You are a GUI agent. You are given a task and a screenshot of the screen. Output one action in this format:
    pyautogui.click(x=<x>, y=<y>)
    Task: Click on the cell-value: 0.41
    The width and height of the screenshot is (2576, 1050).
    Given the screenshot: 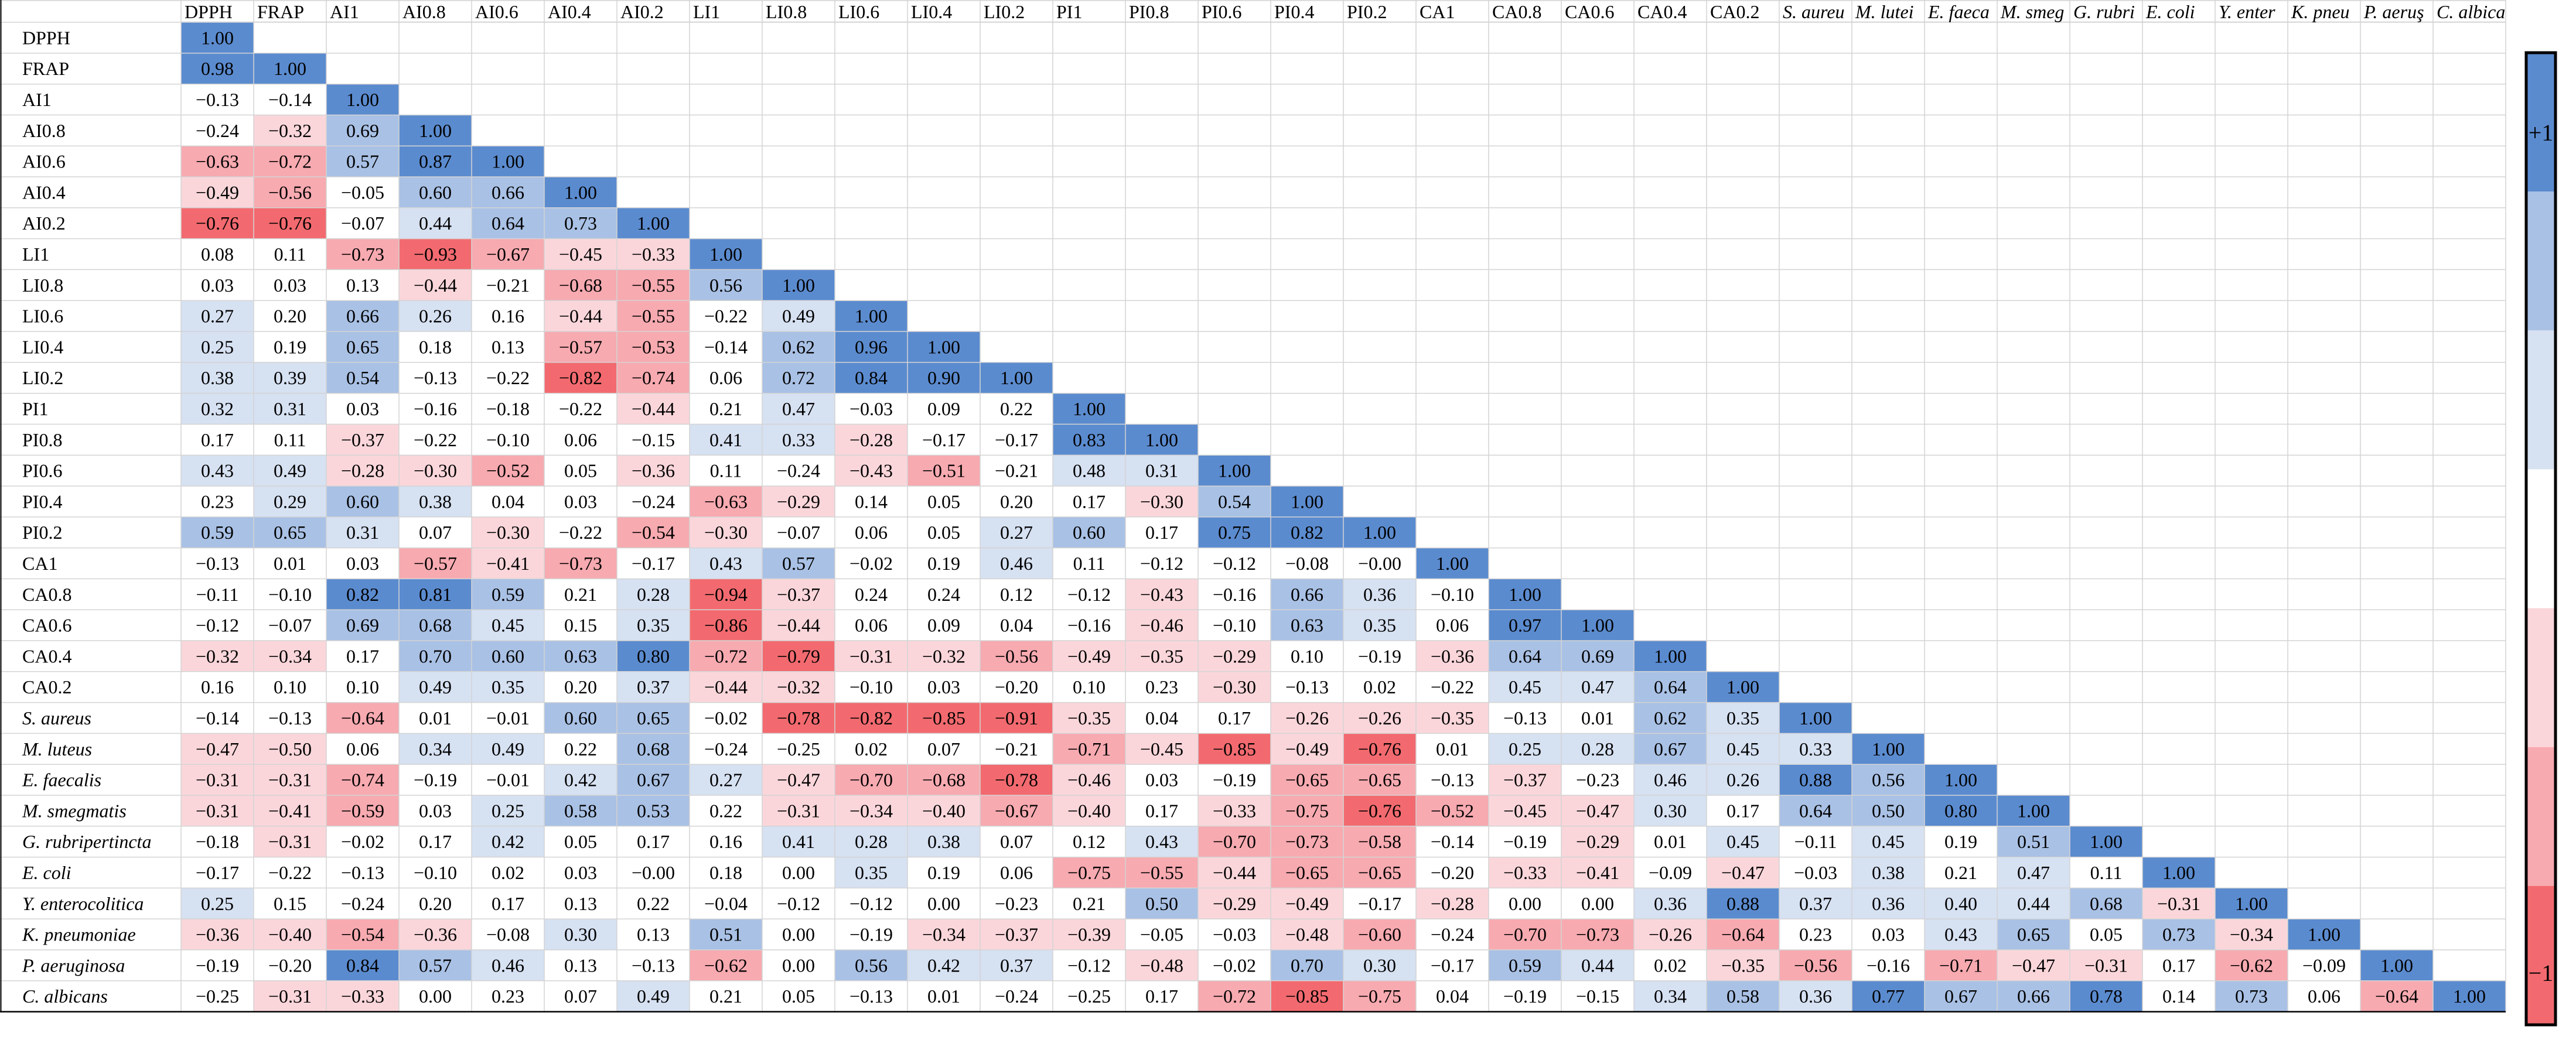 What is the action you would take?
    pyautogui.click(x=798, y=841)
    